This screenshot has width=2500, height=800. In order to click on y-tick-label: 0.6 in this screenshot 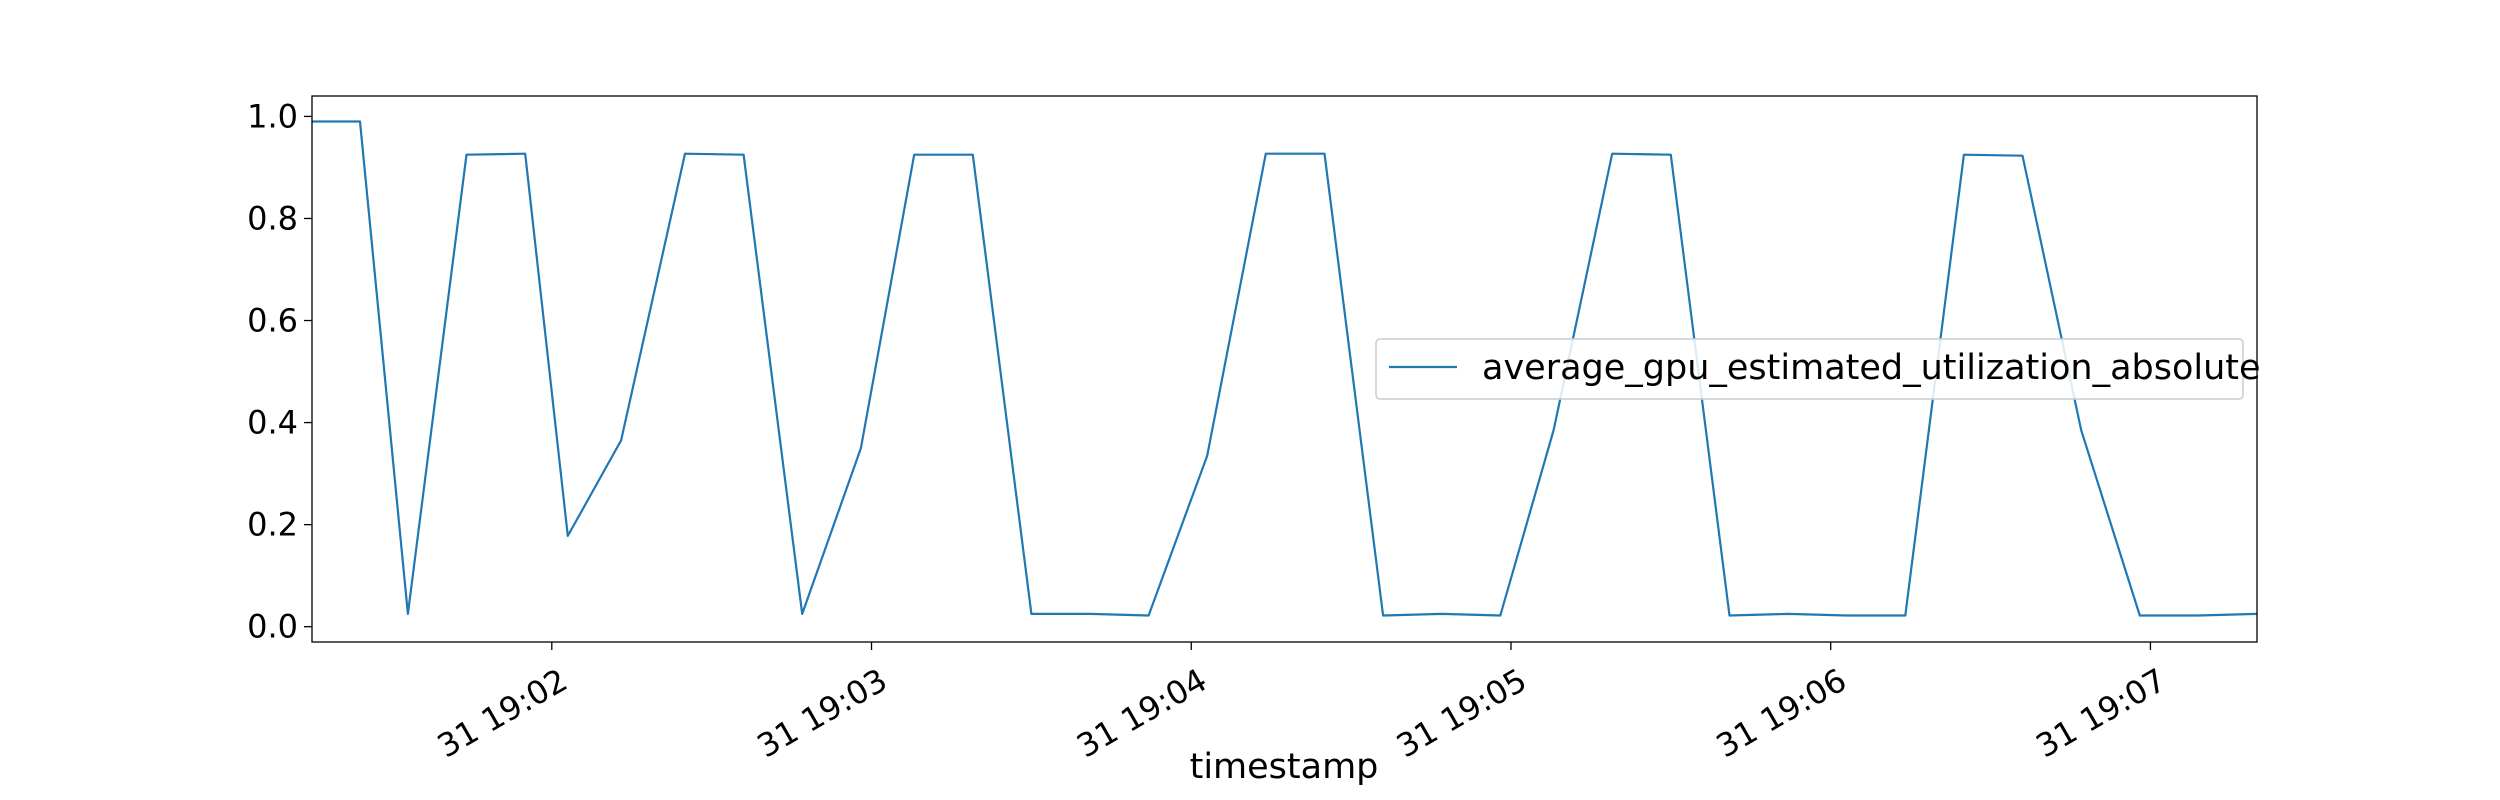, I will do `click(272, 321)`.